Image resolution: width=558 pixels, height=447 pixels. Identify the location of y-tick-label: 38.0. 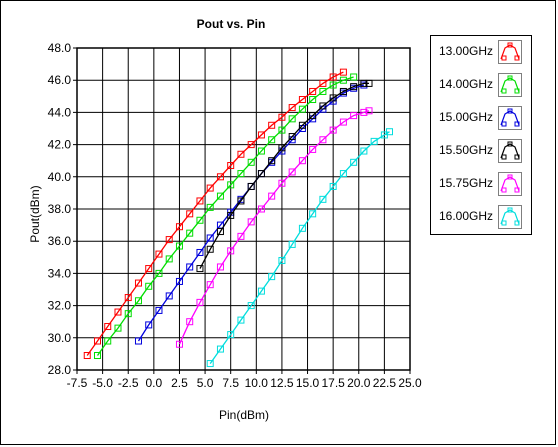
(60, 209).